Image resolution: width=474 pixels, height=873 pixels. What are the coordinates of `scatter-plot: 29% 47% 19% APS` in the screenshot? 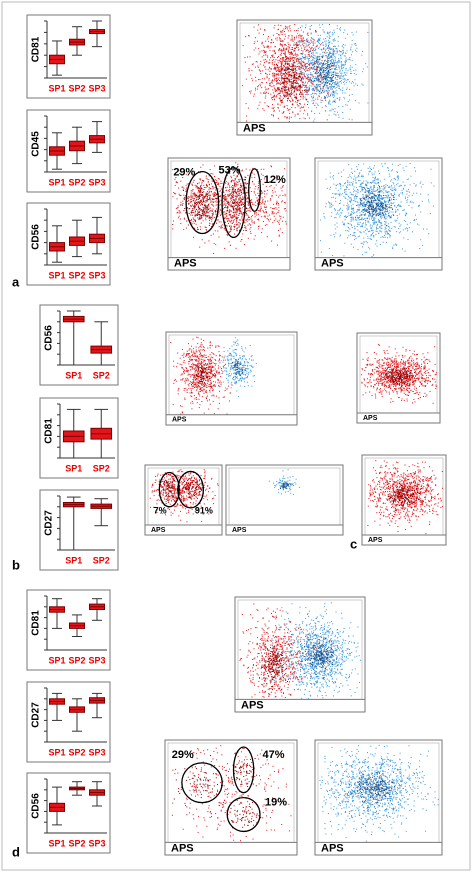 It's located at (231, 797).